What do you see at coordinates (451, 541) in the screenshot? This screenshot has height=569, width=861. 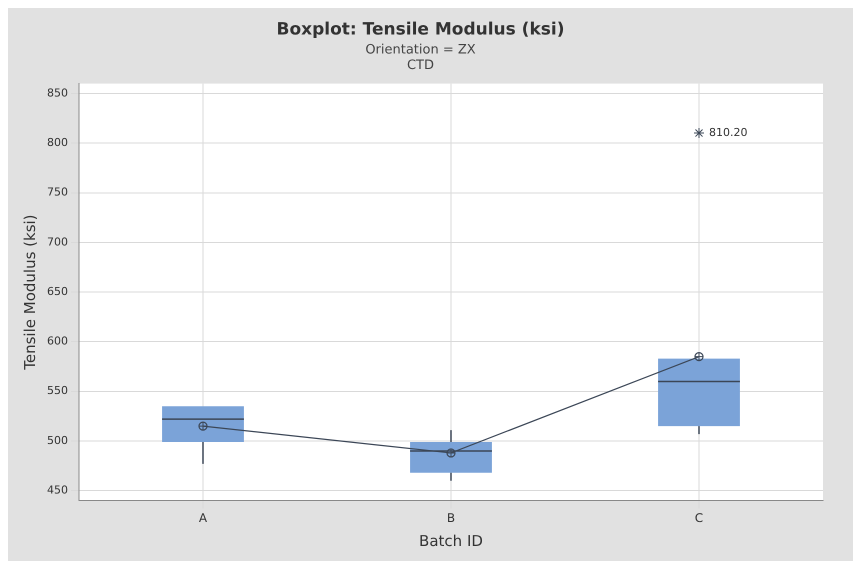 I see `x-axis-title: Batch ID` at bounding box center [451, 541].